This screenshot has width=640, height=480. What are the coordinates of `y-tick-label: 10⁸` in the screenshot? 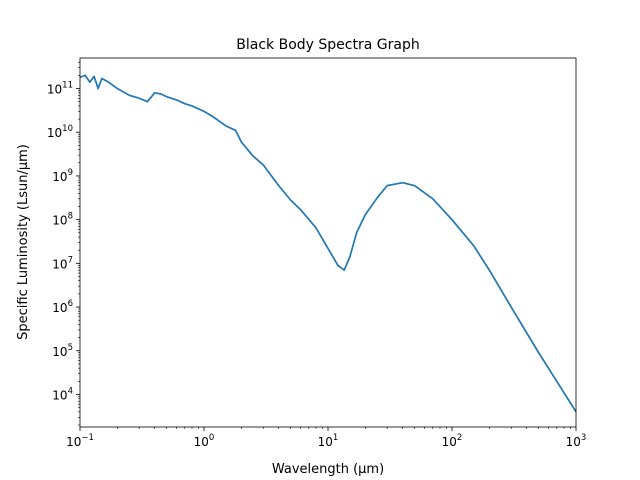 It's located at (62, 220).